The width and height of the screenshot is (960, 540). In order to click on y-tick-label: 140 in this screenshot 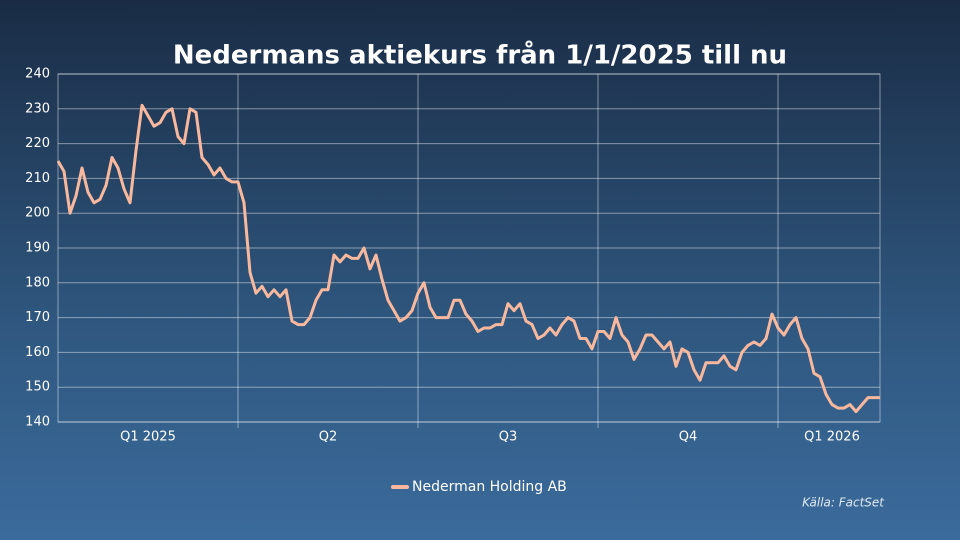, I will do `click(37, 422)`.